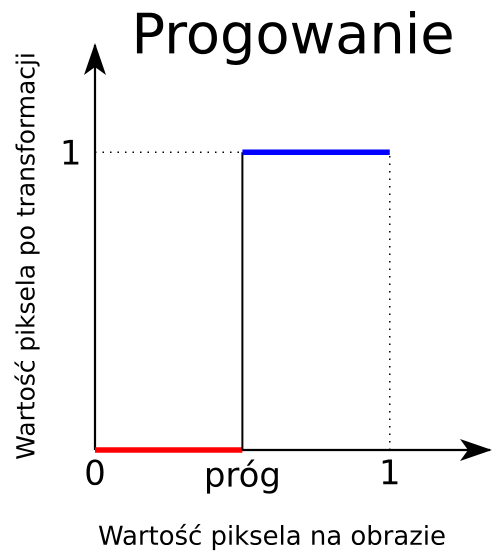 This screenshot has width=494, height=554. Describe the element at coordinates (271, 537) in the screenshot. I see `x-axis-title: Wartość piksela na obrazie` at that location.